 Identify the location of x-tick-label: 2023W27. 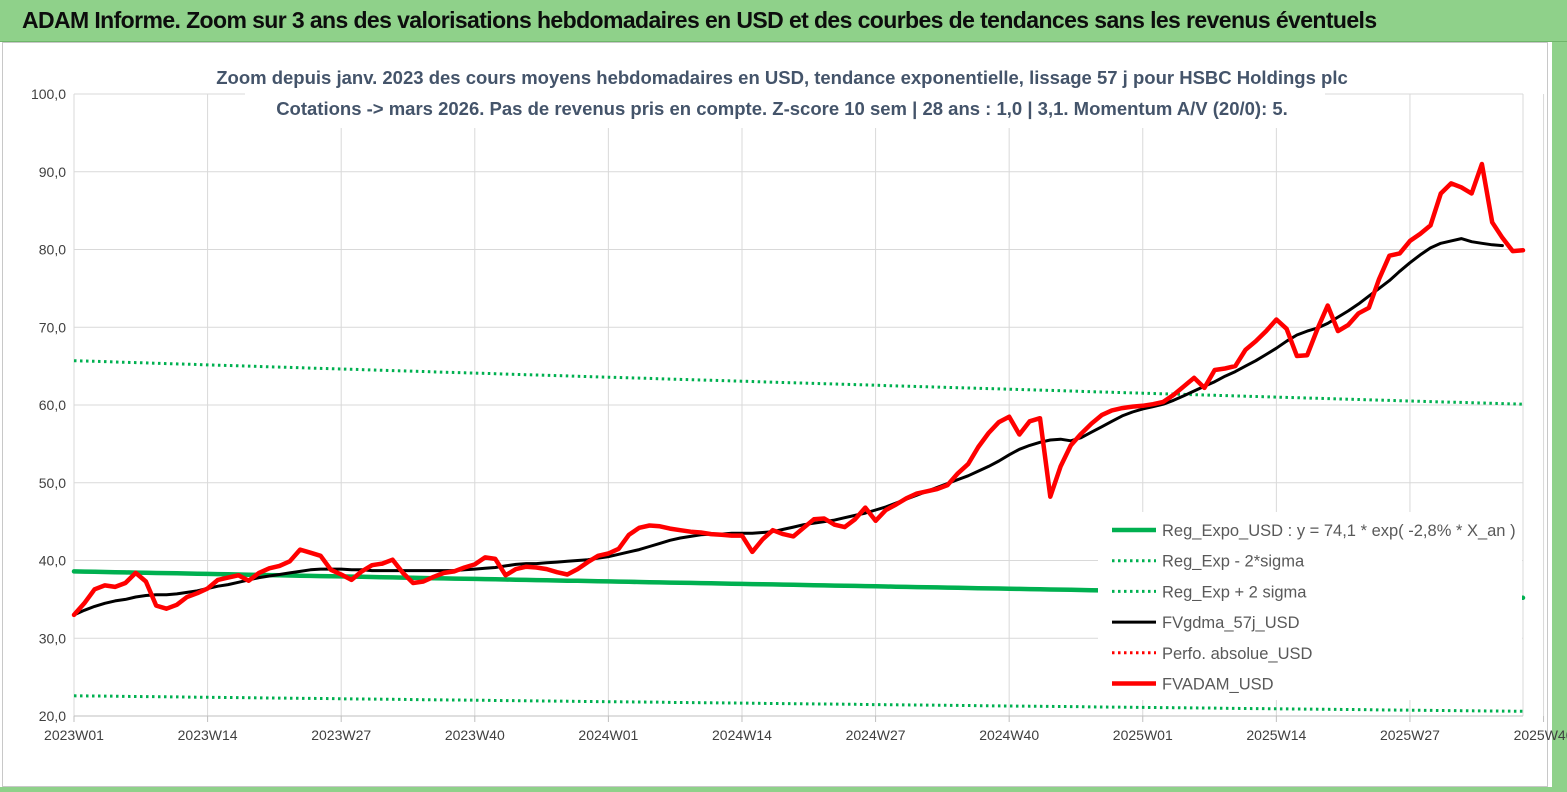
(341, 735).